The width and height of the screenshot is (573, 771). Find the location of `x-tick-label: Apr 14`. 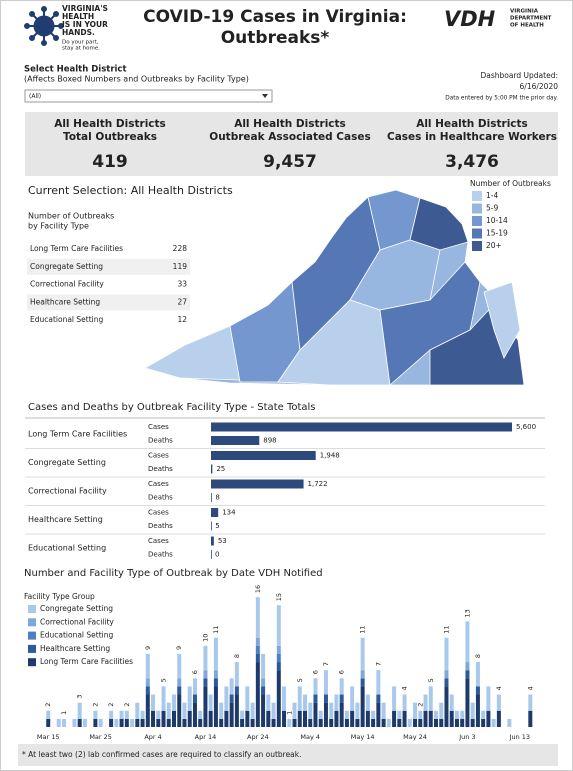

x-tick-label: Apr 14 is located at coordinates (206, 737).